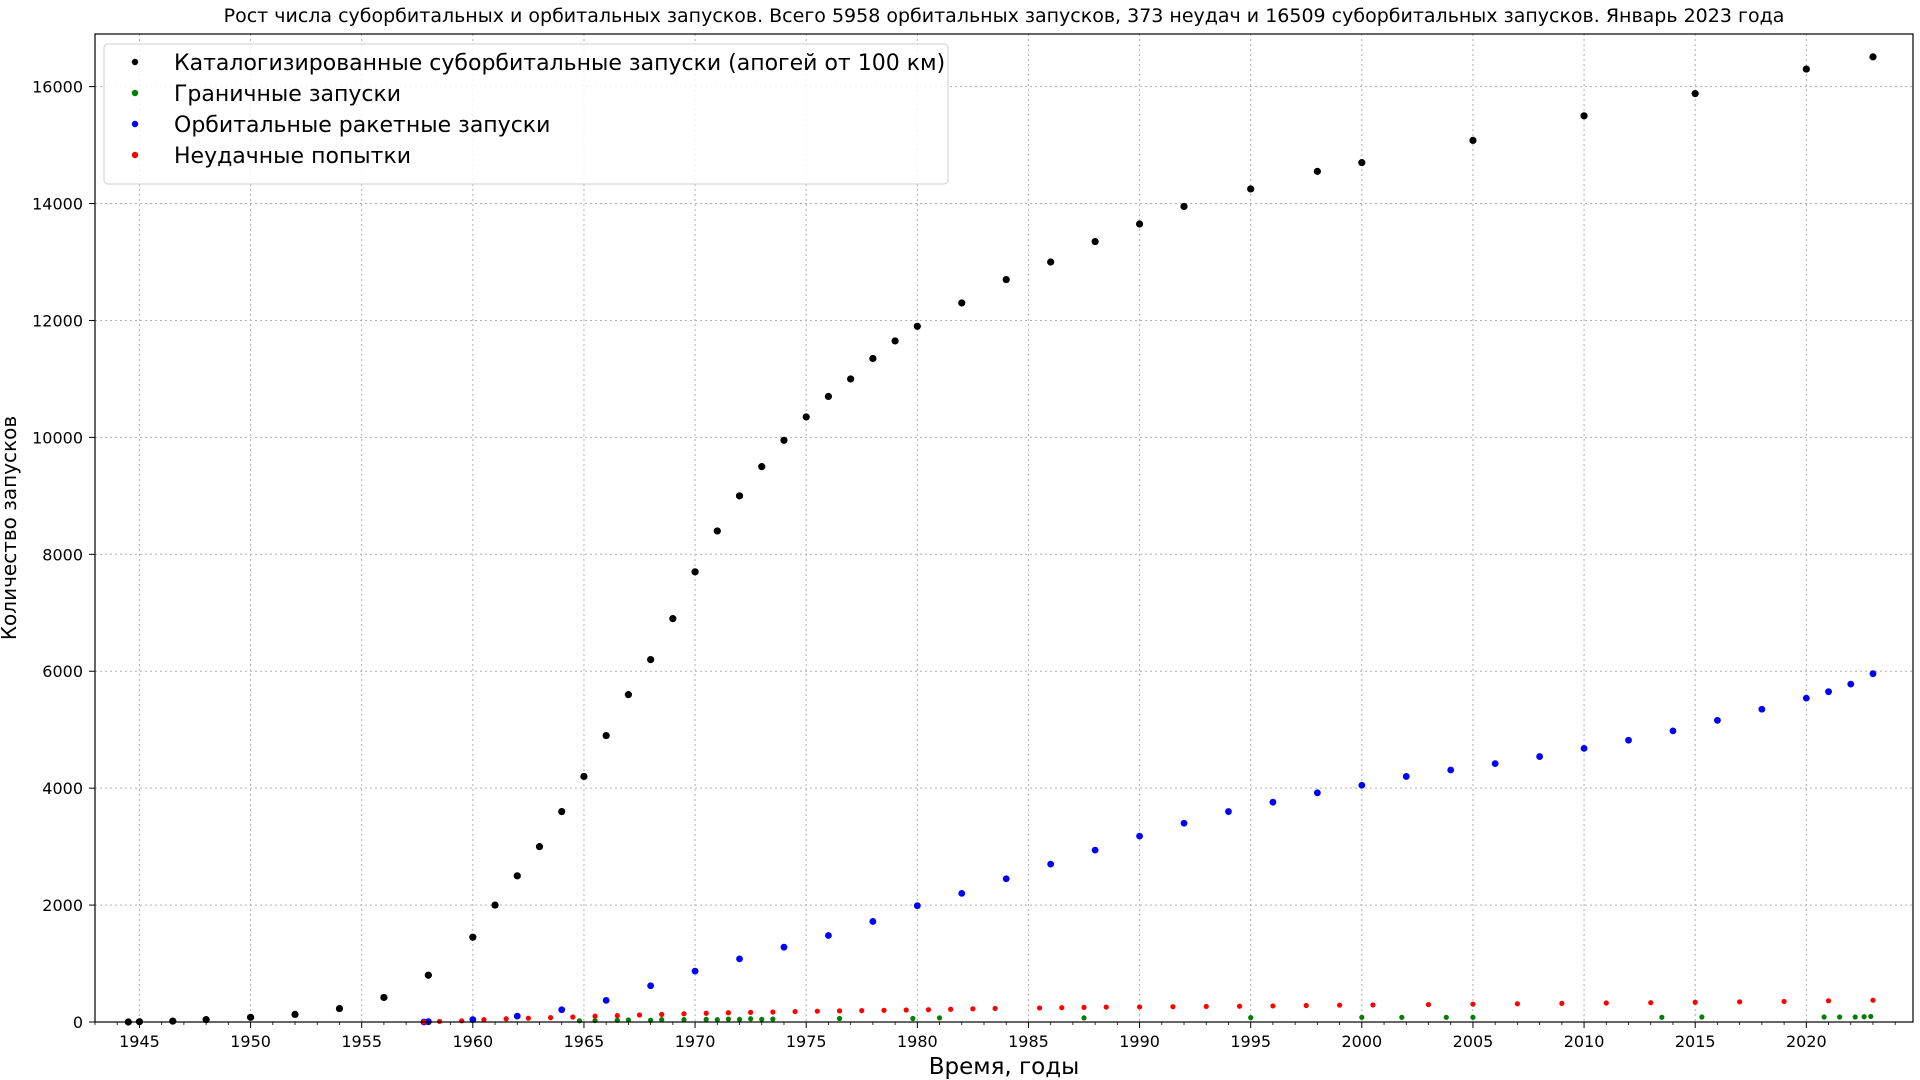  Describe the element at coordinates (584, 1041) in the screenshot. I see `x-tick-label: 1965` at that location.